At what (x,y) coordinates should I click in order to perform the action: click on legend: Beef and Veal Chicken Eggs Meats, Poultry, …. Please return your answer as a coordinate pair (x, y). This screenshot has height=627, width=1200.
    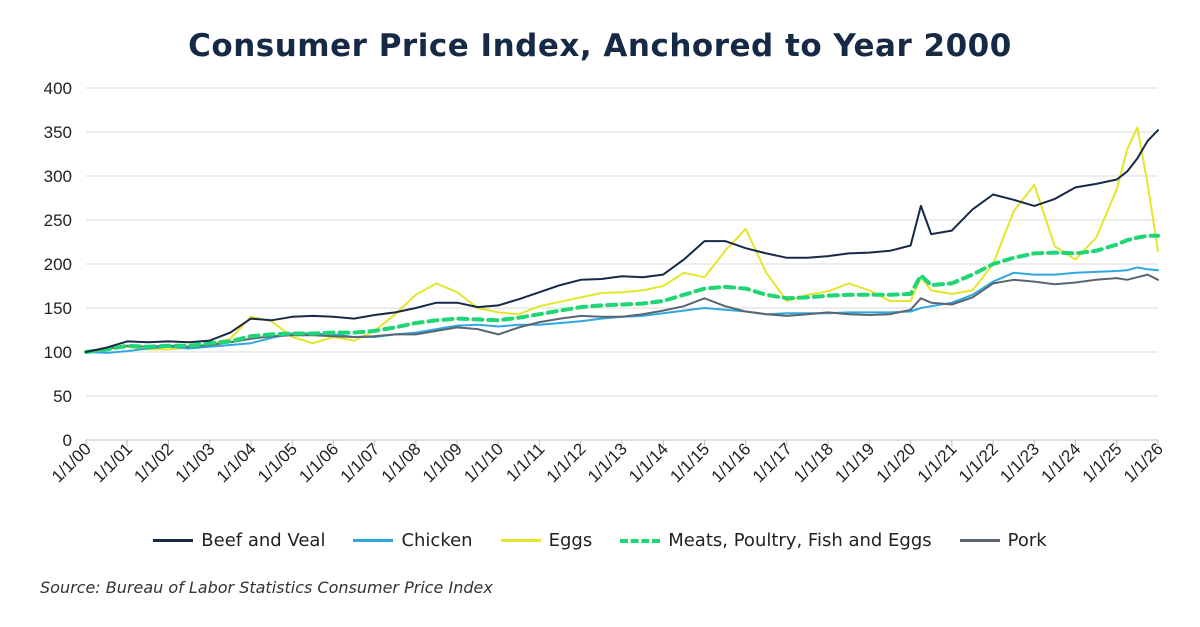
    Looking at the image, I should click on (600, 540).